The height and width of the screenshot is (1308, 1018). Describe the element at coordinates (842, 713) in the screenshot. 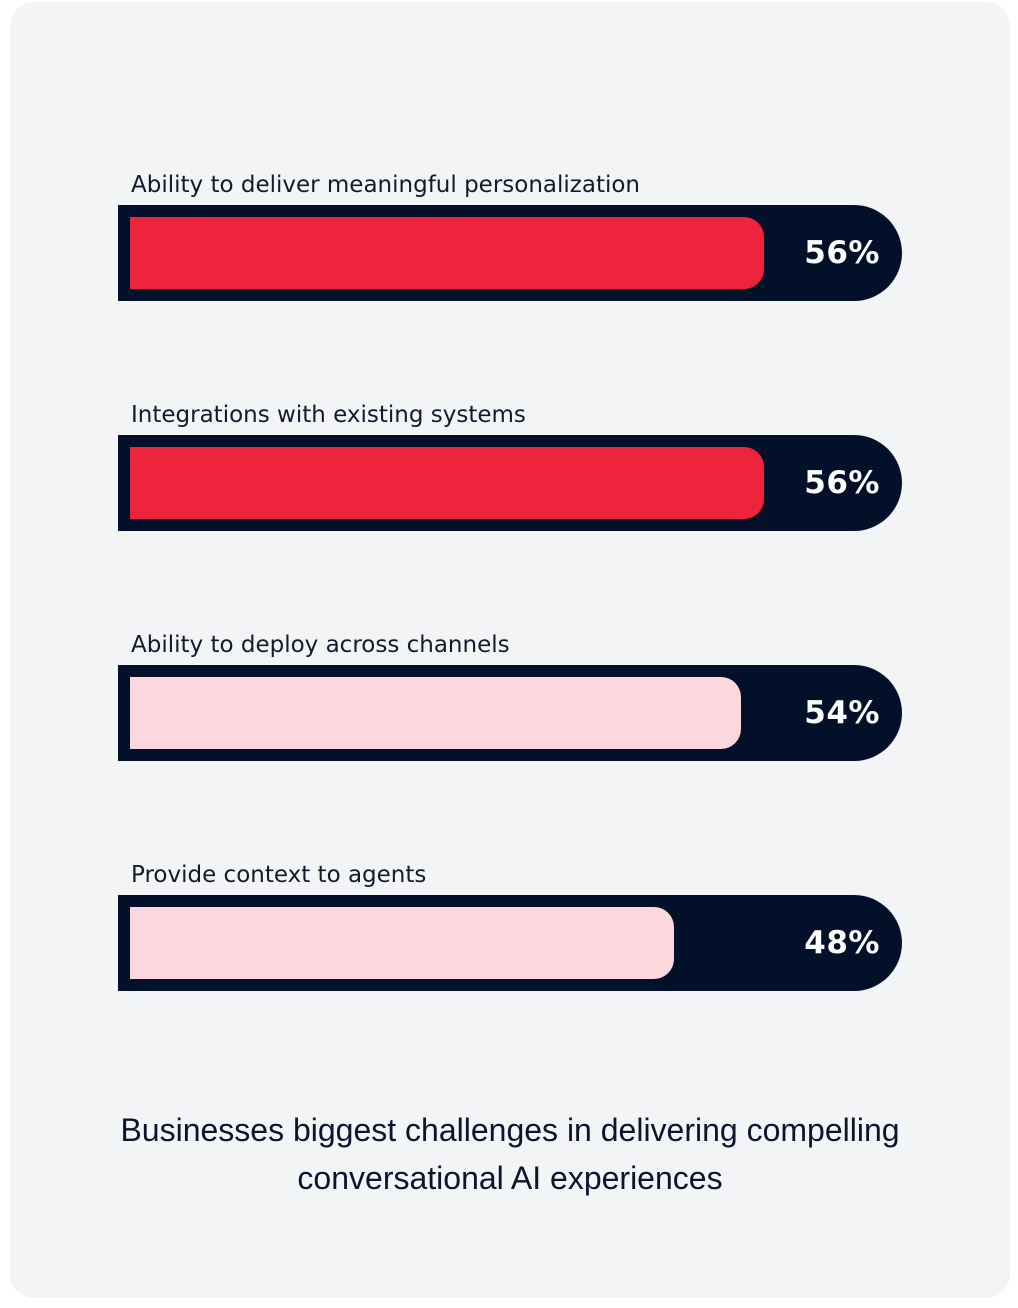

I see `bar-value-label: 54%` at that location.